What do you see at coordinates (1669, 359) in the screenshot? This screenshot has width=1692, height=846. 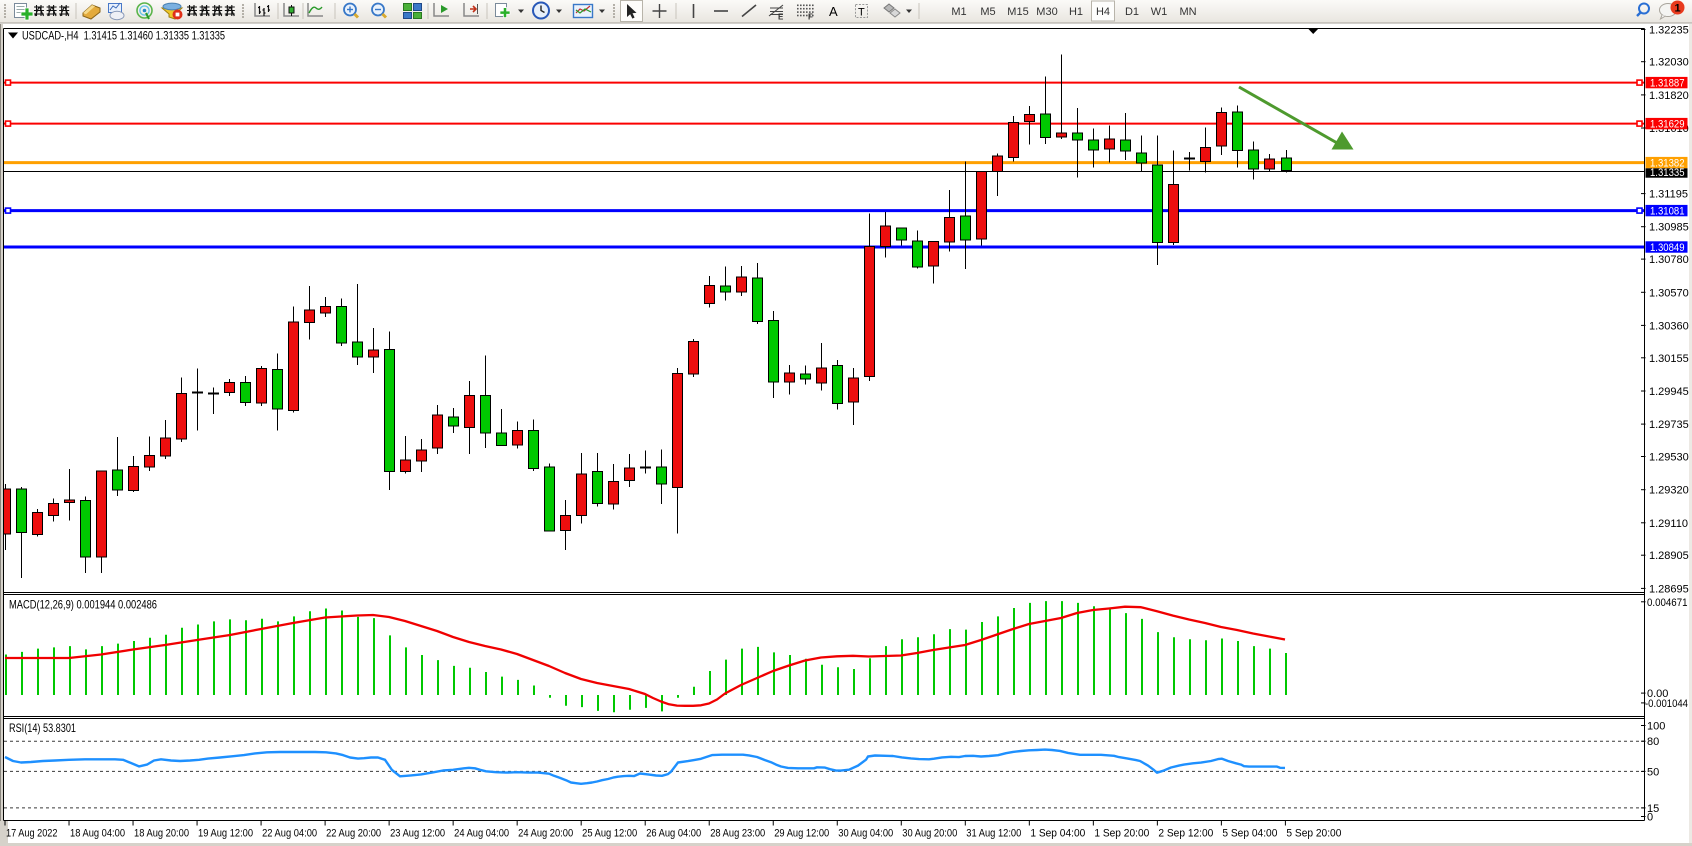 I see `svg-text: 1.30155` at bounding box center [1669, 359].